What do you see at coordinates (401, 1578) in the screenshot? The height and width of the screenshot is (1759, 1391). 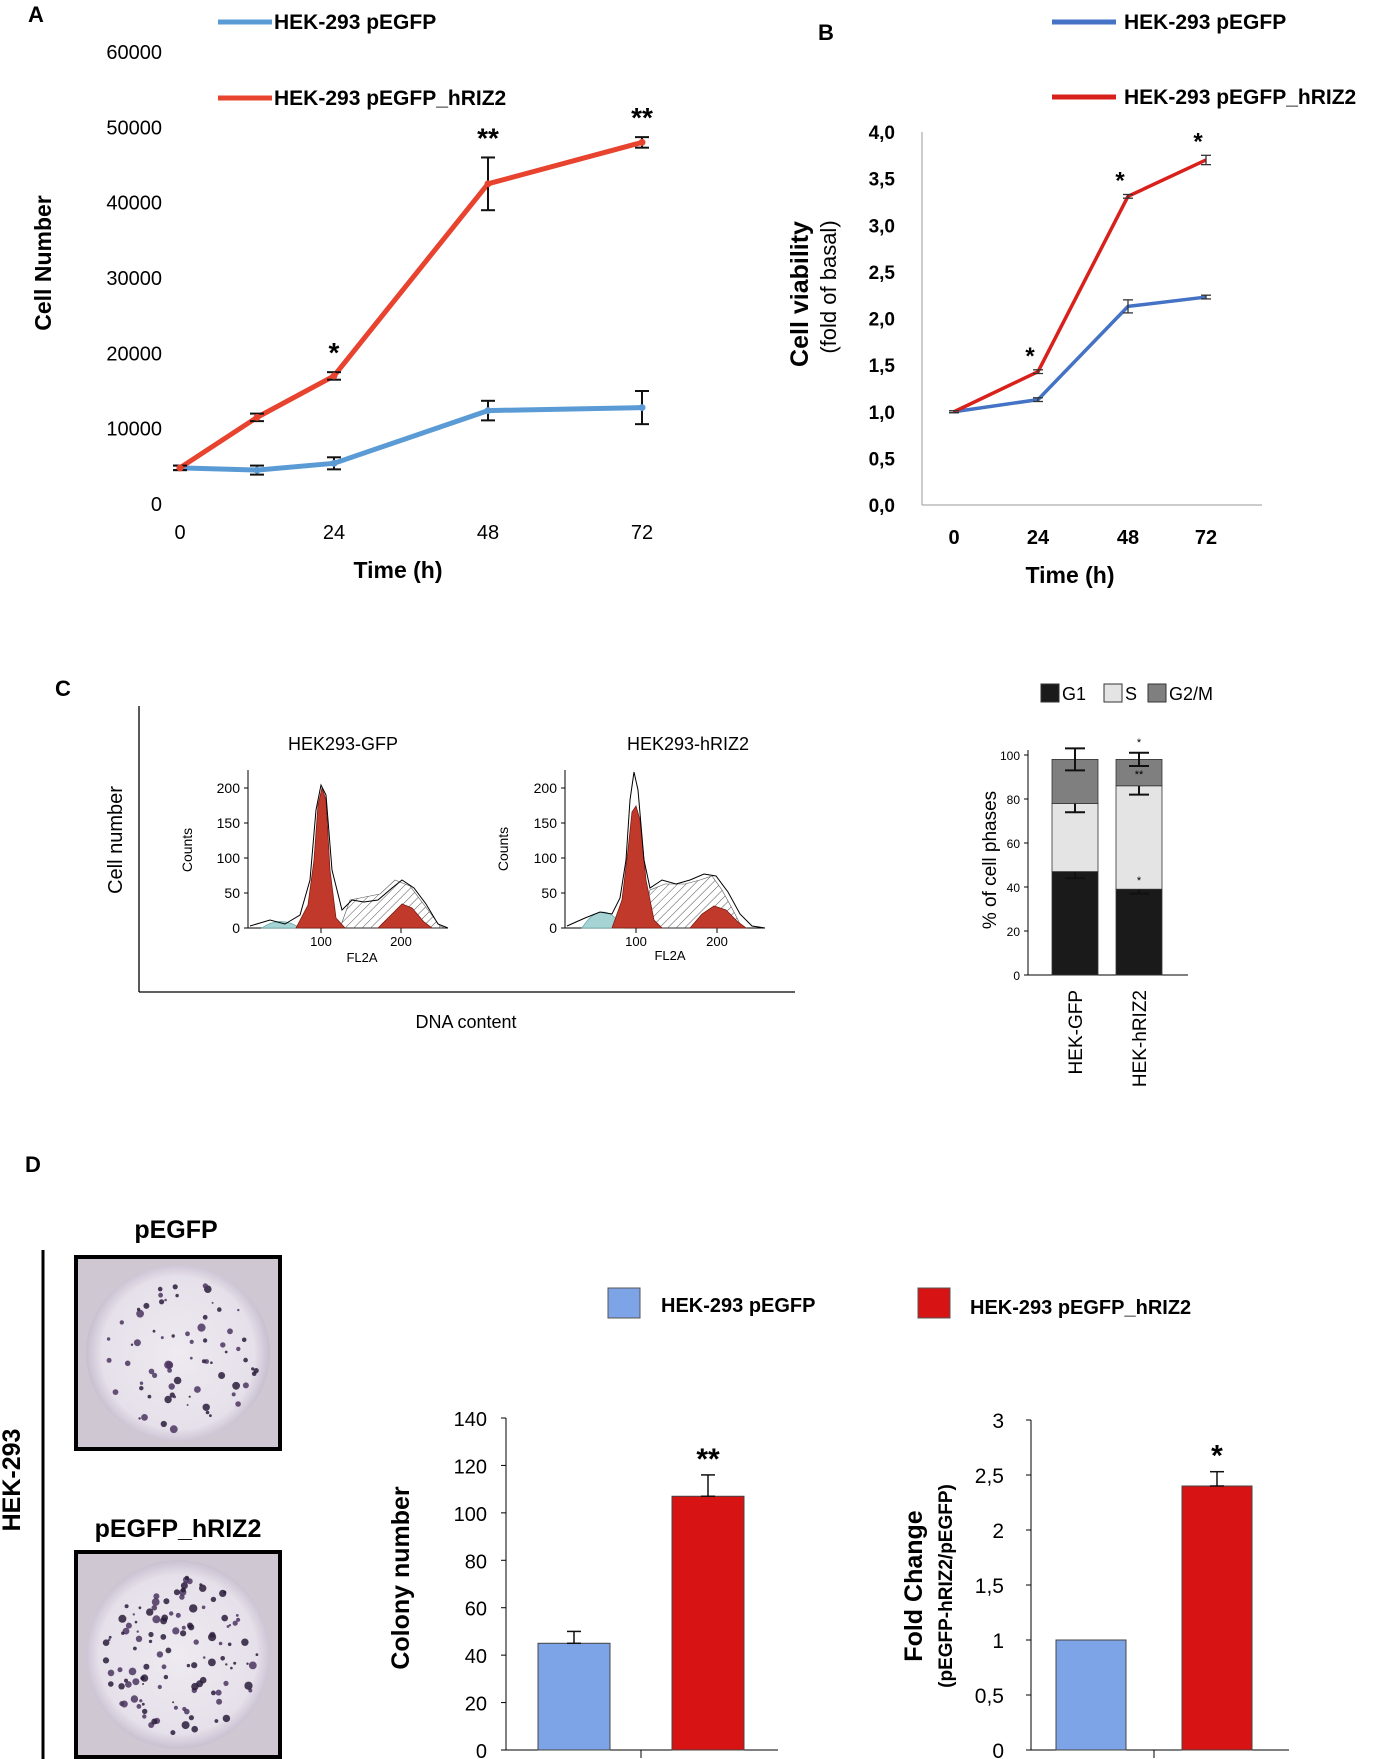 I see `axis-d1-ylabel: Colony number` at bounding box center [401, 1578].